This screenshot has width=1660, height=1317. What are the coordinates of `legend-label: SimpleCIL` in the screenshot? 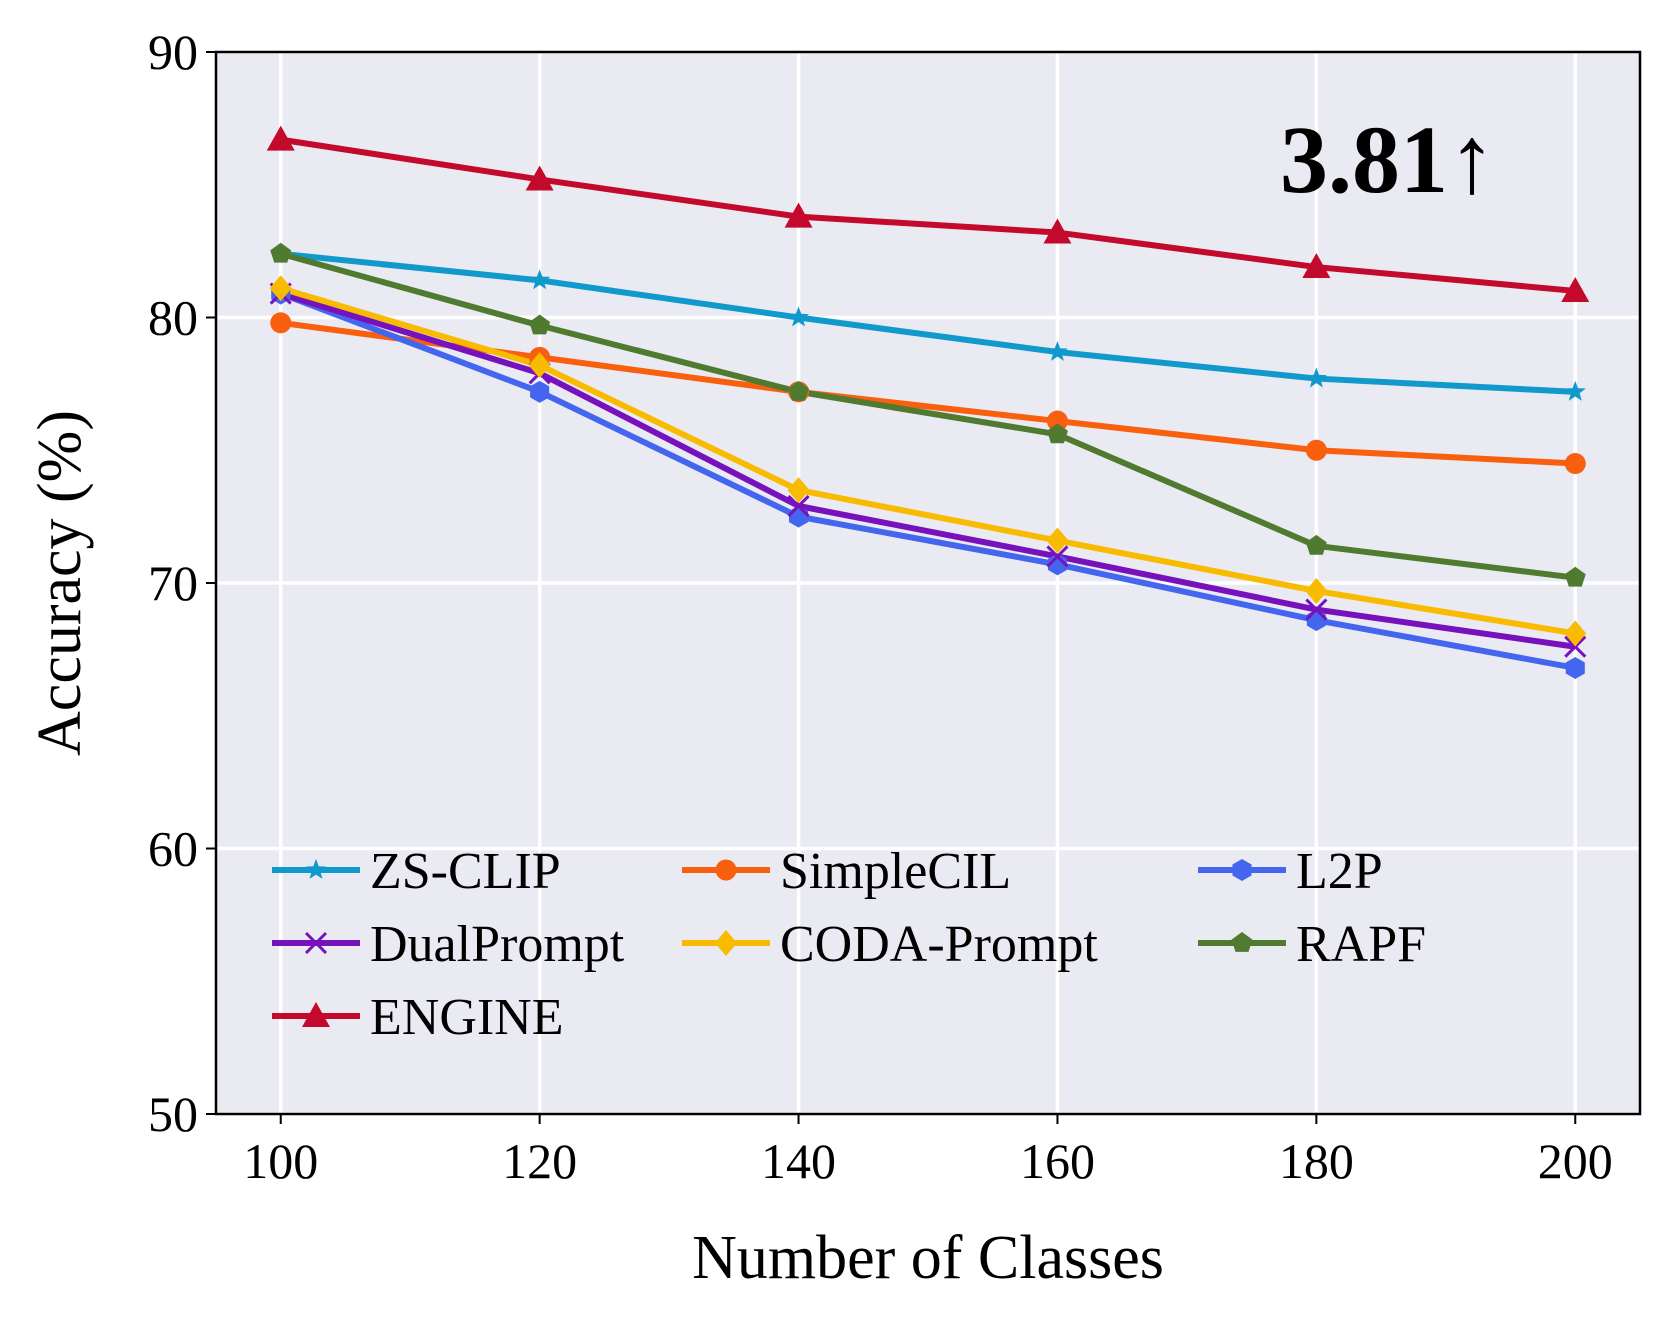 It's located at (895, 871).